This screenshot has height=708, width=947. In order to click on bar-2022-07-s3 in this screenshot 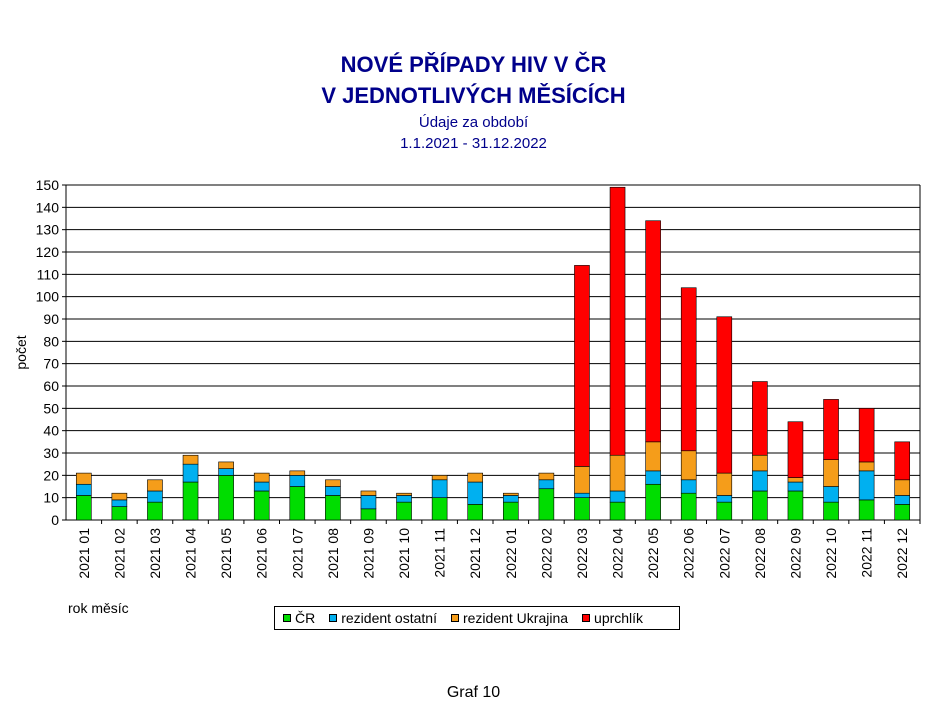, I will do `click(724, 395)`.